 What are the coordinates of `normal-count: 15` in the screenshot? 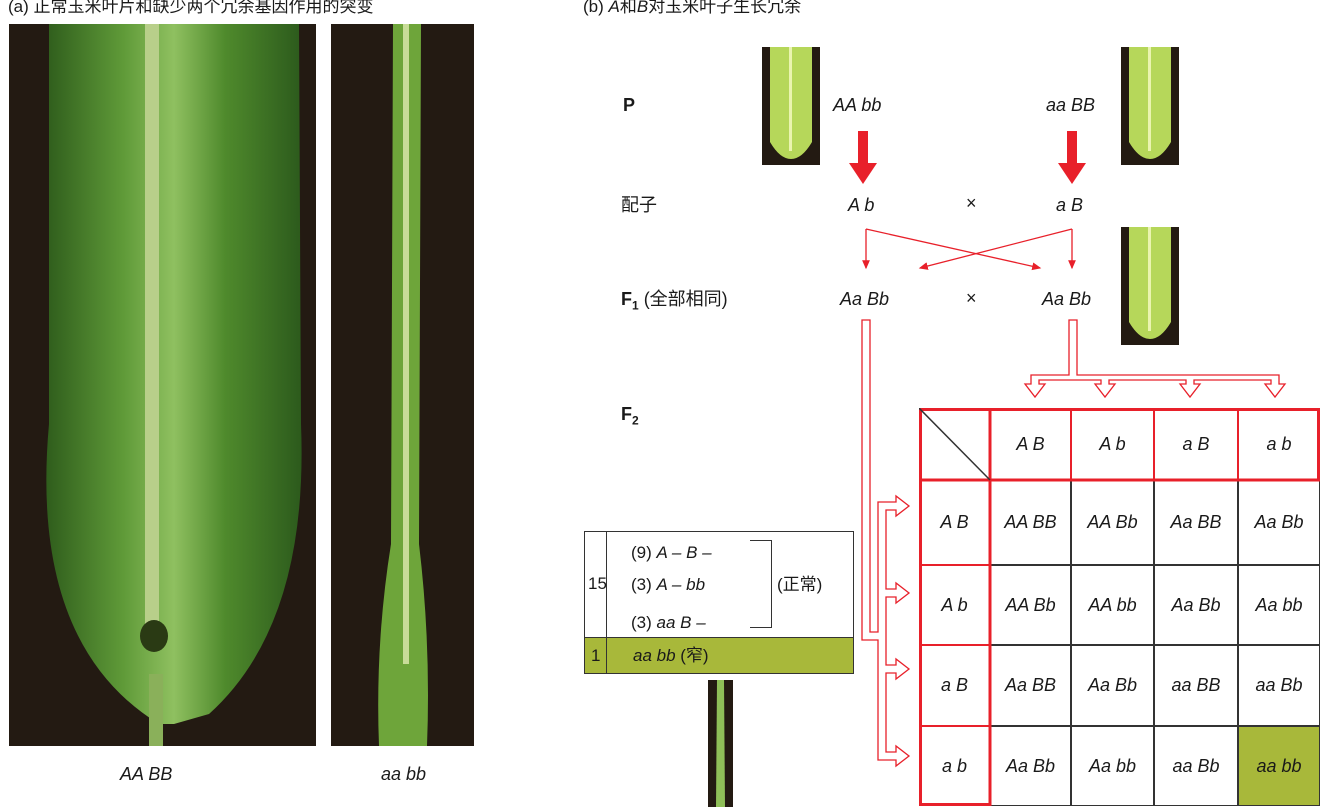 It's located at (597, 583).